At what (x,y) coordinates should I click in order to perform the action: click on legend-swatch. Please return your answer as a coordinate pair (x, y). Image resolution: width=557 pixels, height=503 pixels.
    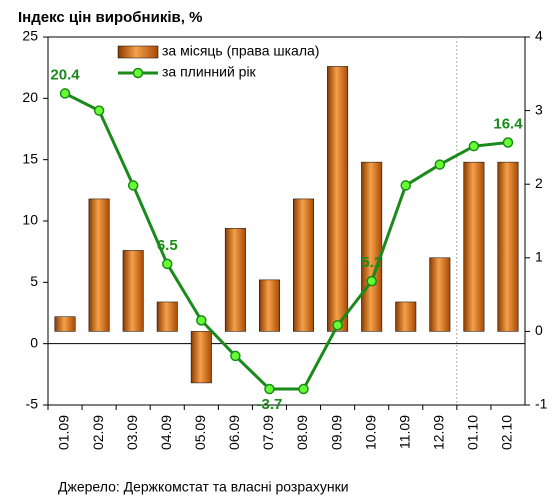
    Looking at the image, I should click on (138, 52).